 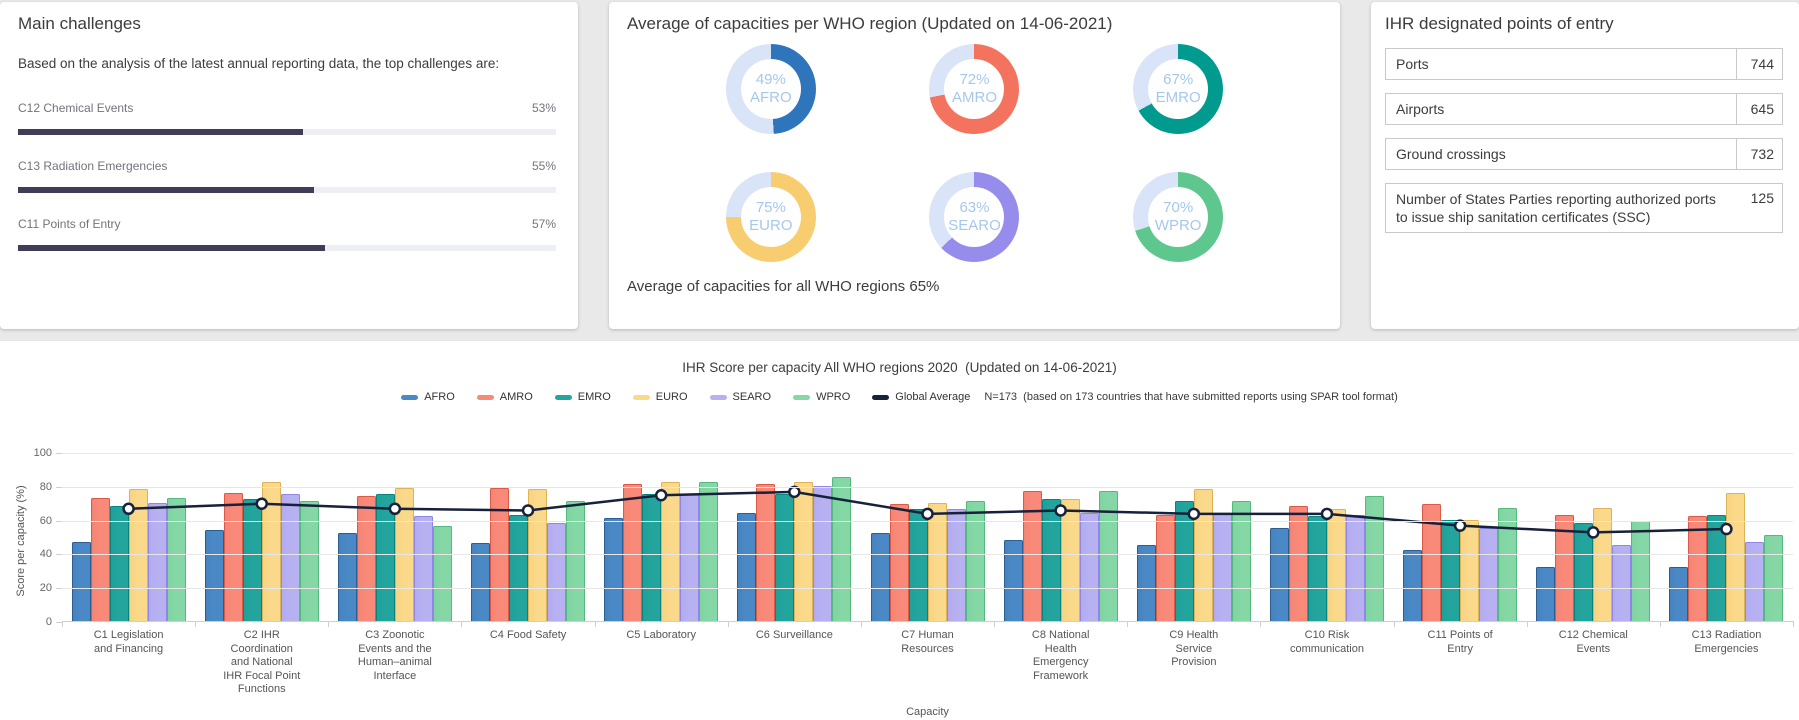 I want to click on bar-group-c5, so click(x=661, y=537).